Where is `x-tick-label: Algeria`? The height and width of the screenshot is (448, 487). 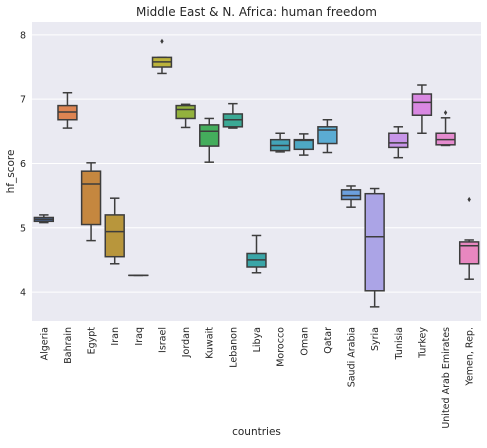
x-tick-label: Algeria is located at coordinates (44, 343).